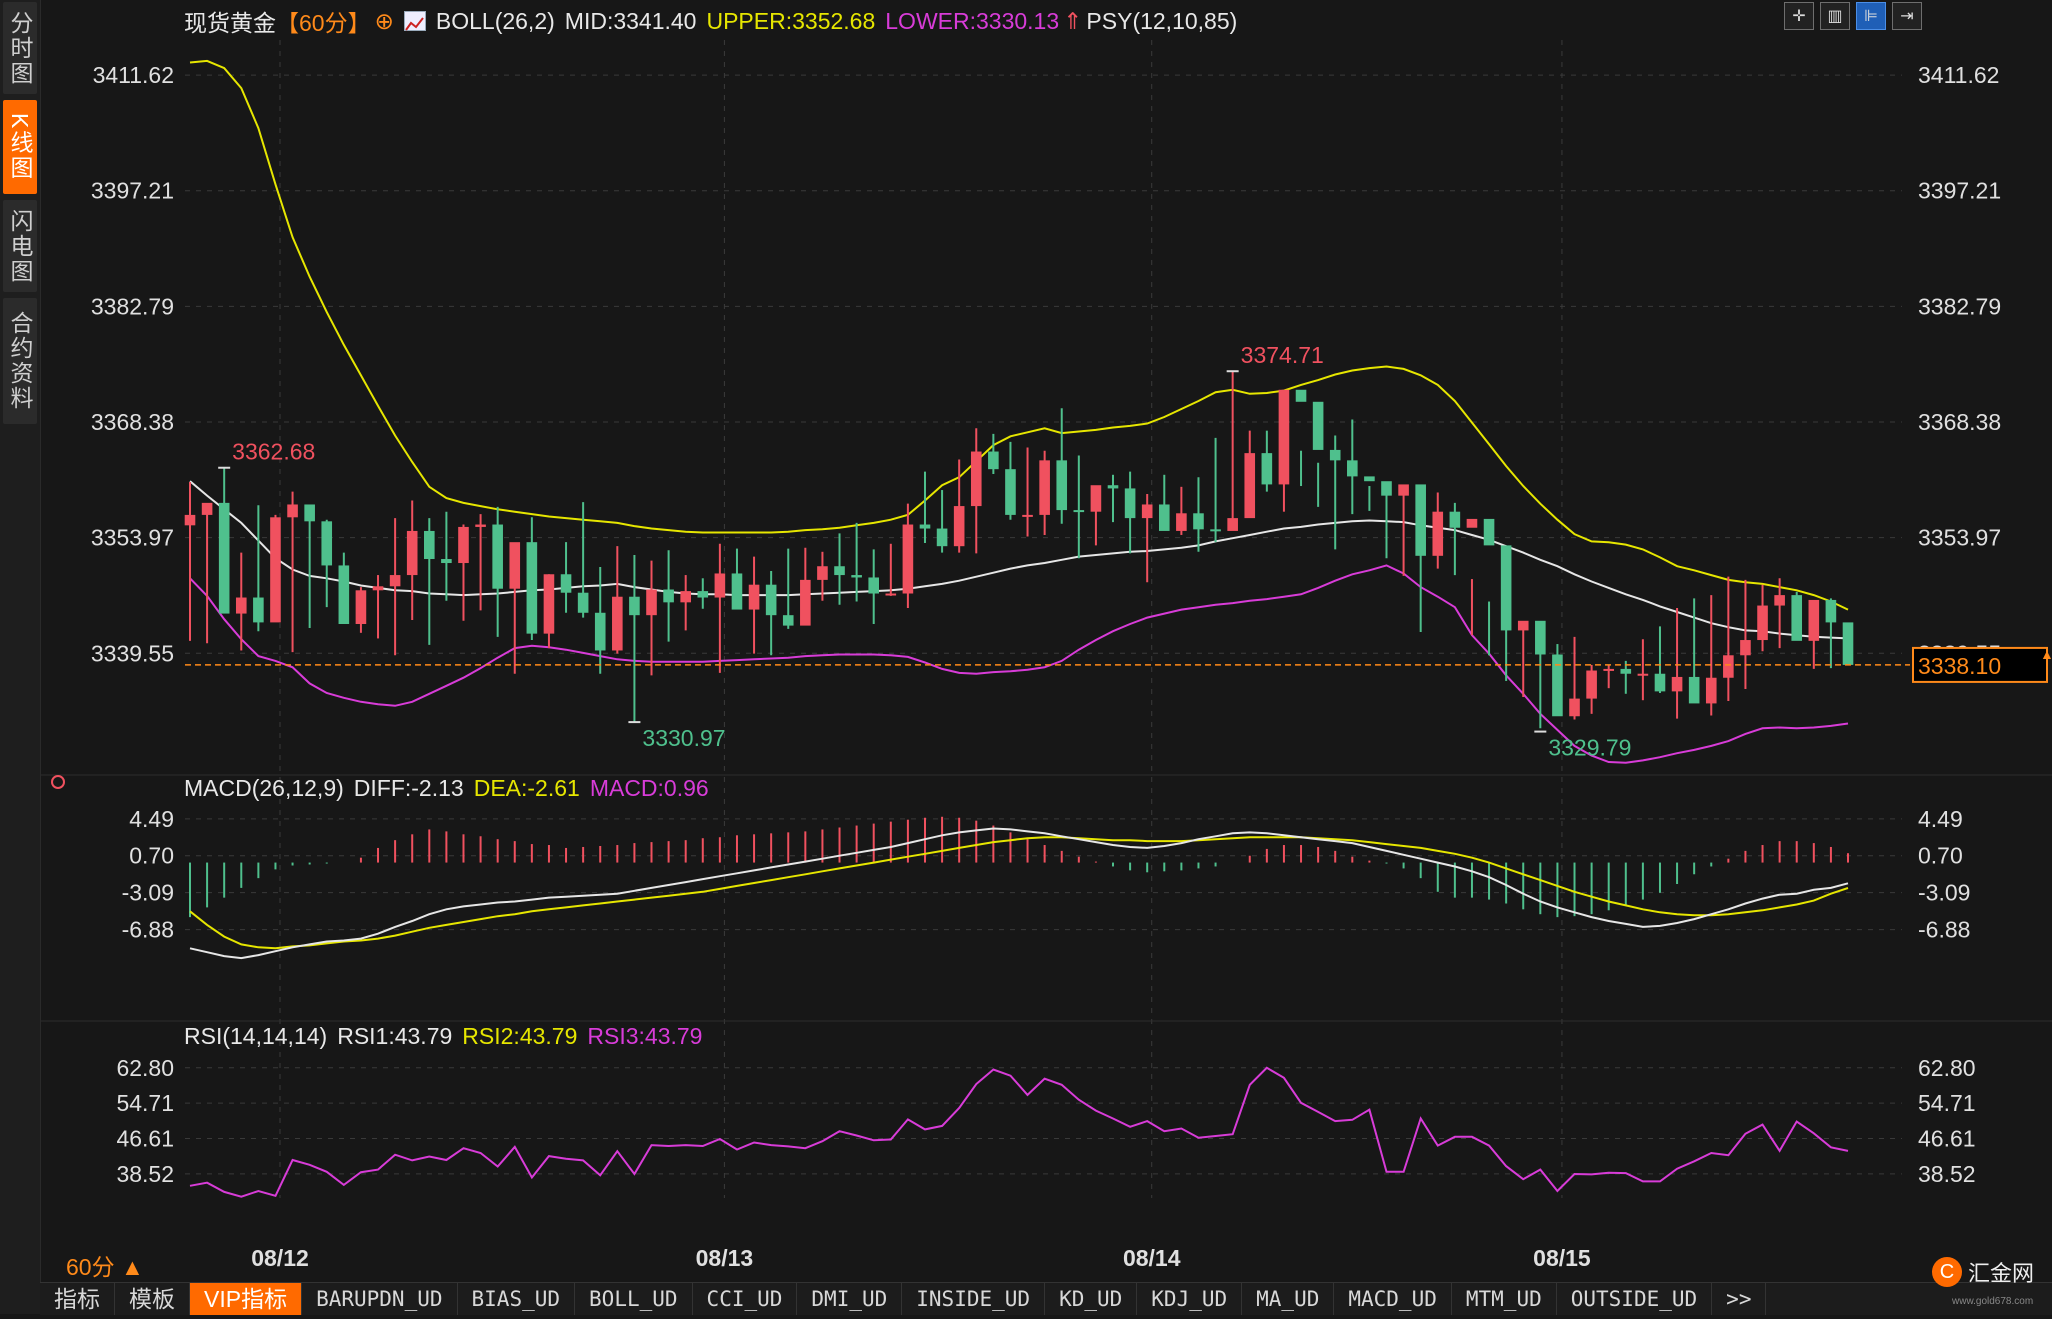 The height and width of the screenshot is (1319, 2052). Describe the element at coordinates (1635, 1299) in the screenshot. I see `indicator-tab-14: OUTSIDE_UD` at that location.